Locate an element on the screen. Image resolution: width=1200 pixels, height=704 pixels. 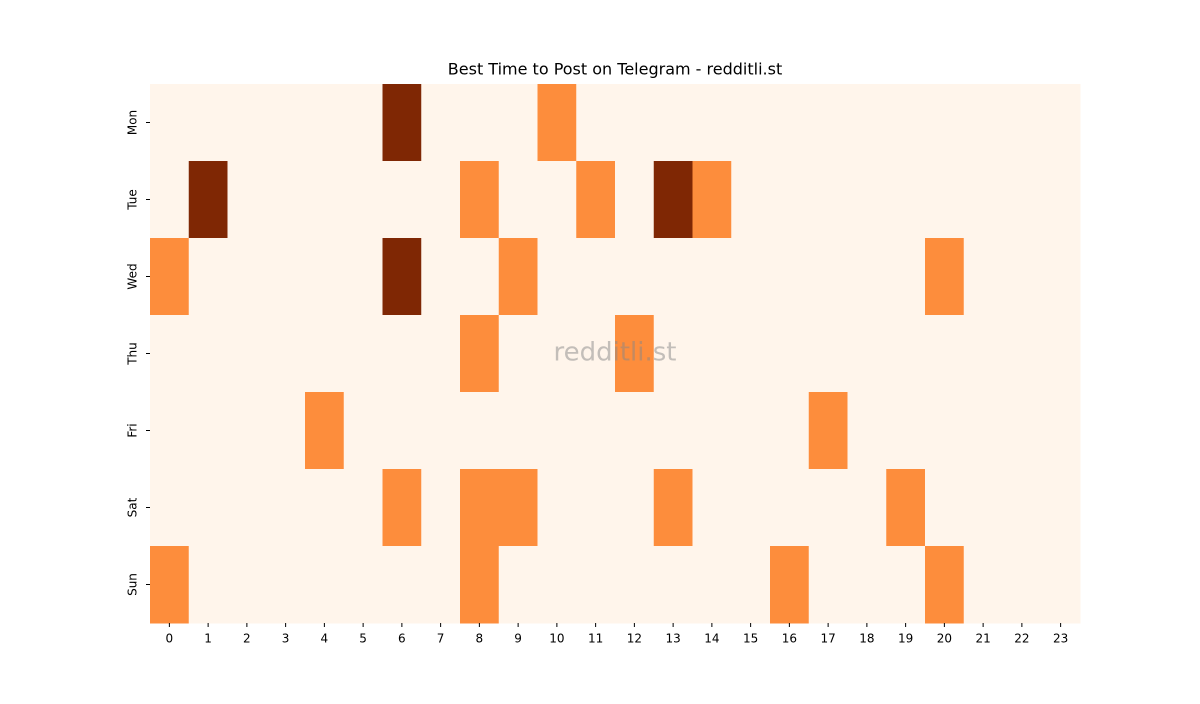
x-tick-label: 3 is located at coordinates (286, 639).